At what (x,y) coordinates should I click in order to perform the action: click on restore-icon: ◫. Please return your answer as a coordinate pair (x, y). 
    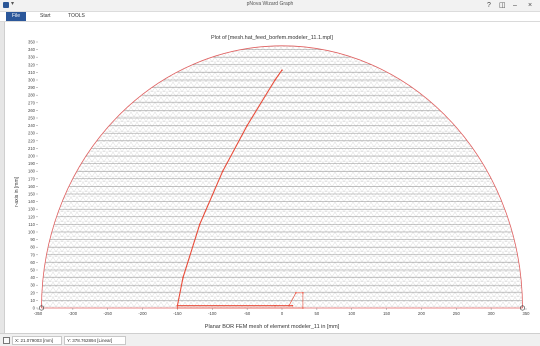
    Looking at the image, I should click on (502, 5).